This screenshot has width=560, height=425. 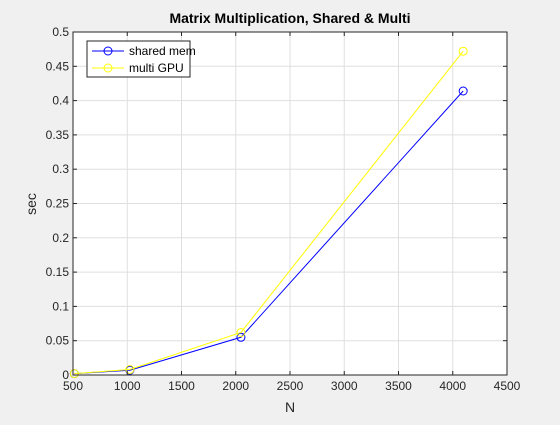 I want to click on x-axis-label: N, so click(x=290, y=407).